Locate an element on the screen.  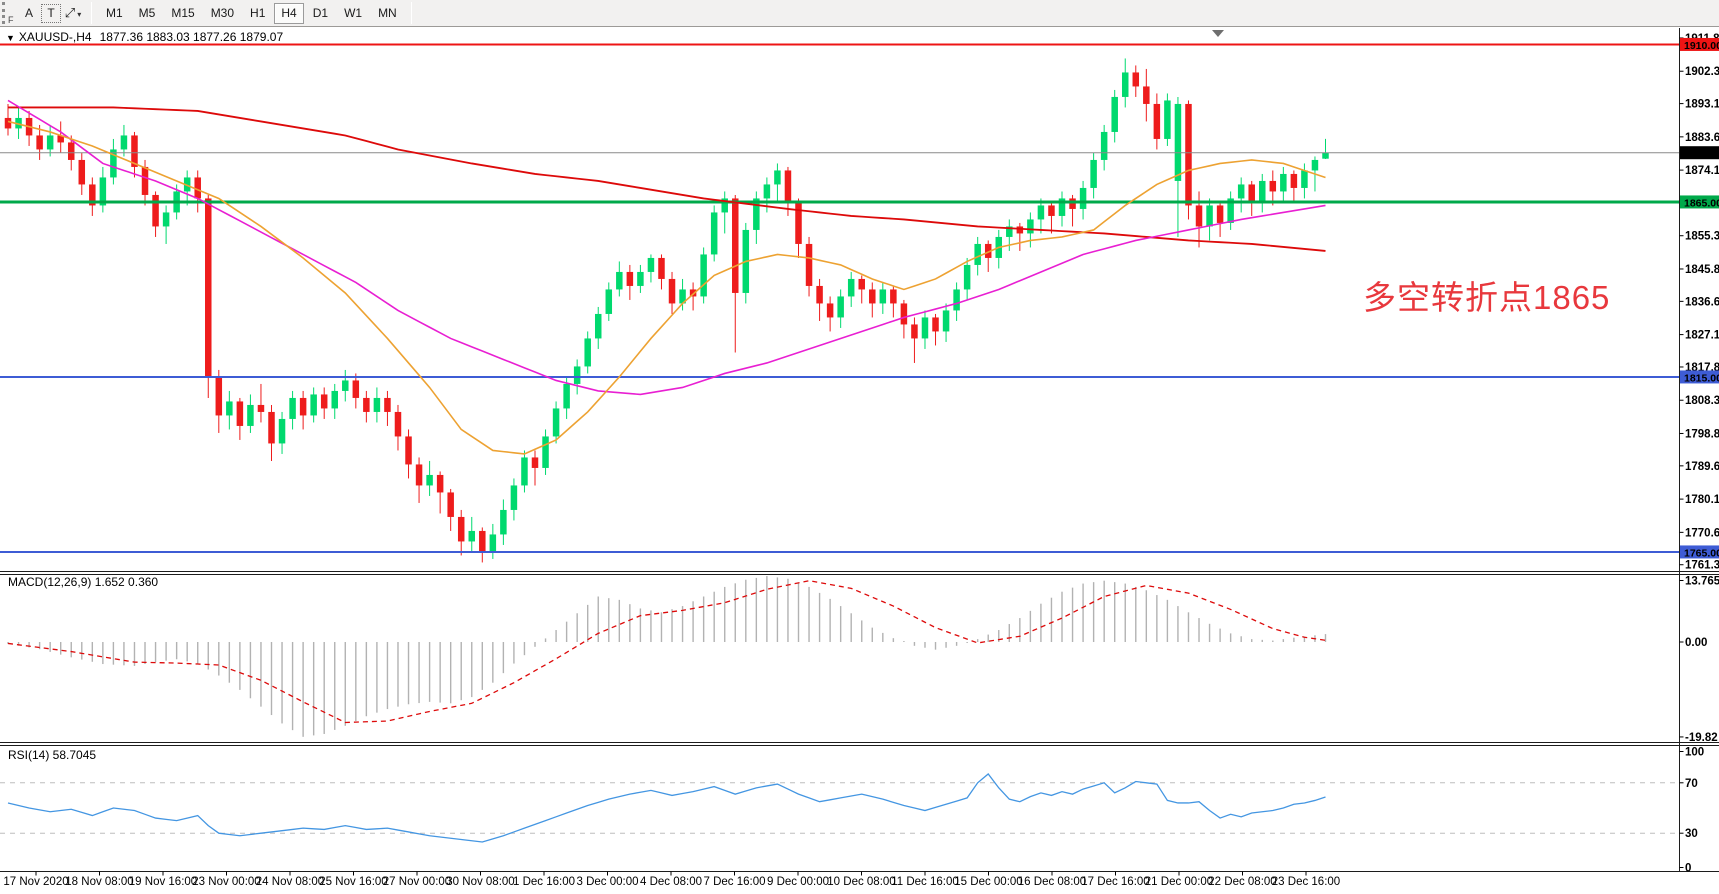
price-label: 1855.35 is located at coordinates (1702, 237).